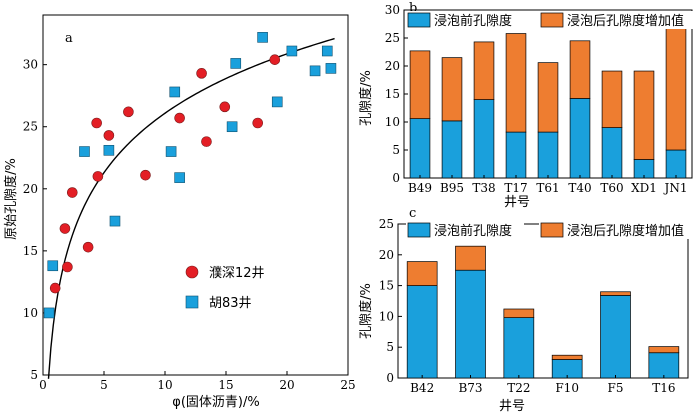 This screenshot has height=414, width=700. I want to click on panel-b-x-tick-label: T38, so click(483, 188).